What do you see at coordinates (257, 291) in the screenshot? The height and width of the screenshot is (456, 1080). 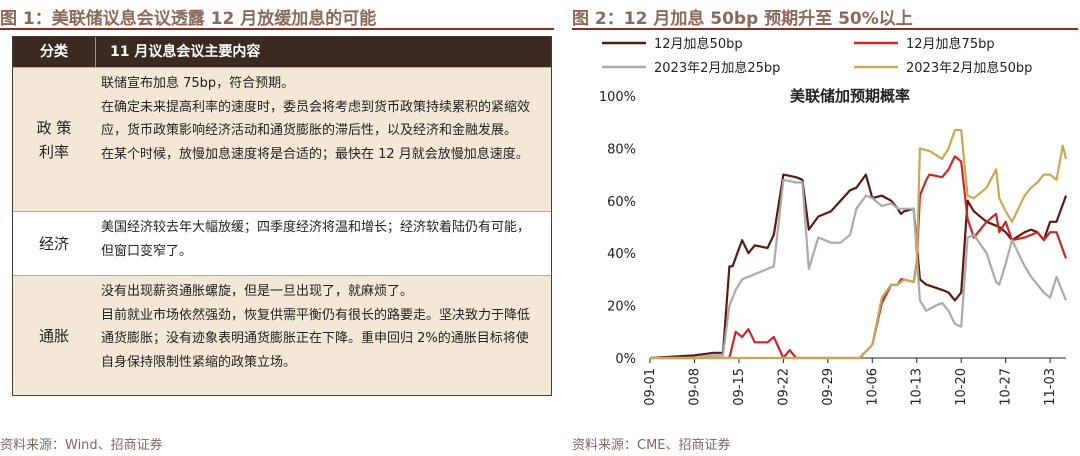 I see `content-line: 没有出现薪资通胀螺旋，但是一旦出现了，就麻烦了。` at bounding box center [257, 291].